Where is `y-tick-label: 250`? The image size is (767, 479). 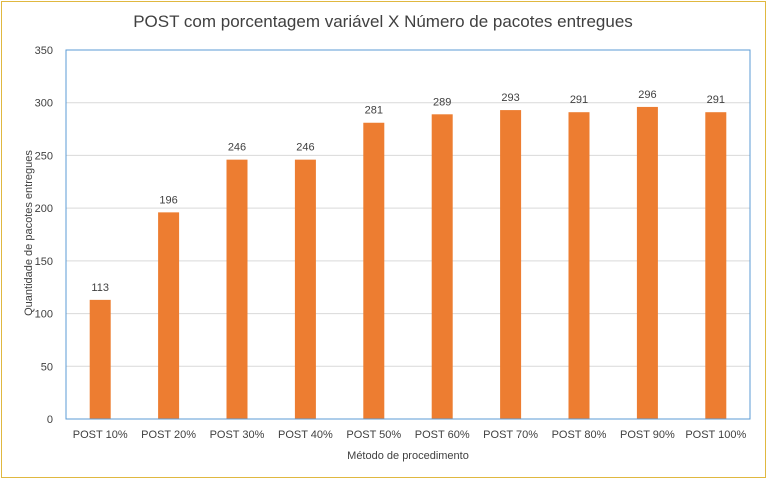 y-tick-label: 250 is located at coordinates (44, 156).